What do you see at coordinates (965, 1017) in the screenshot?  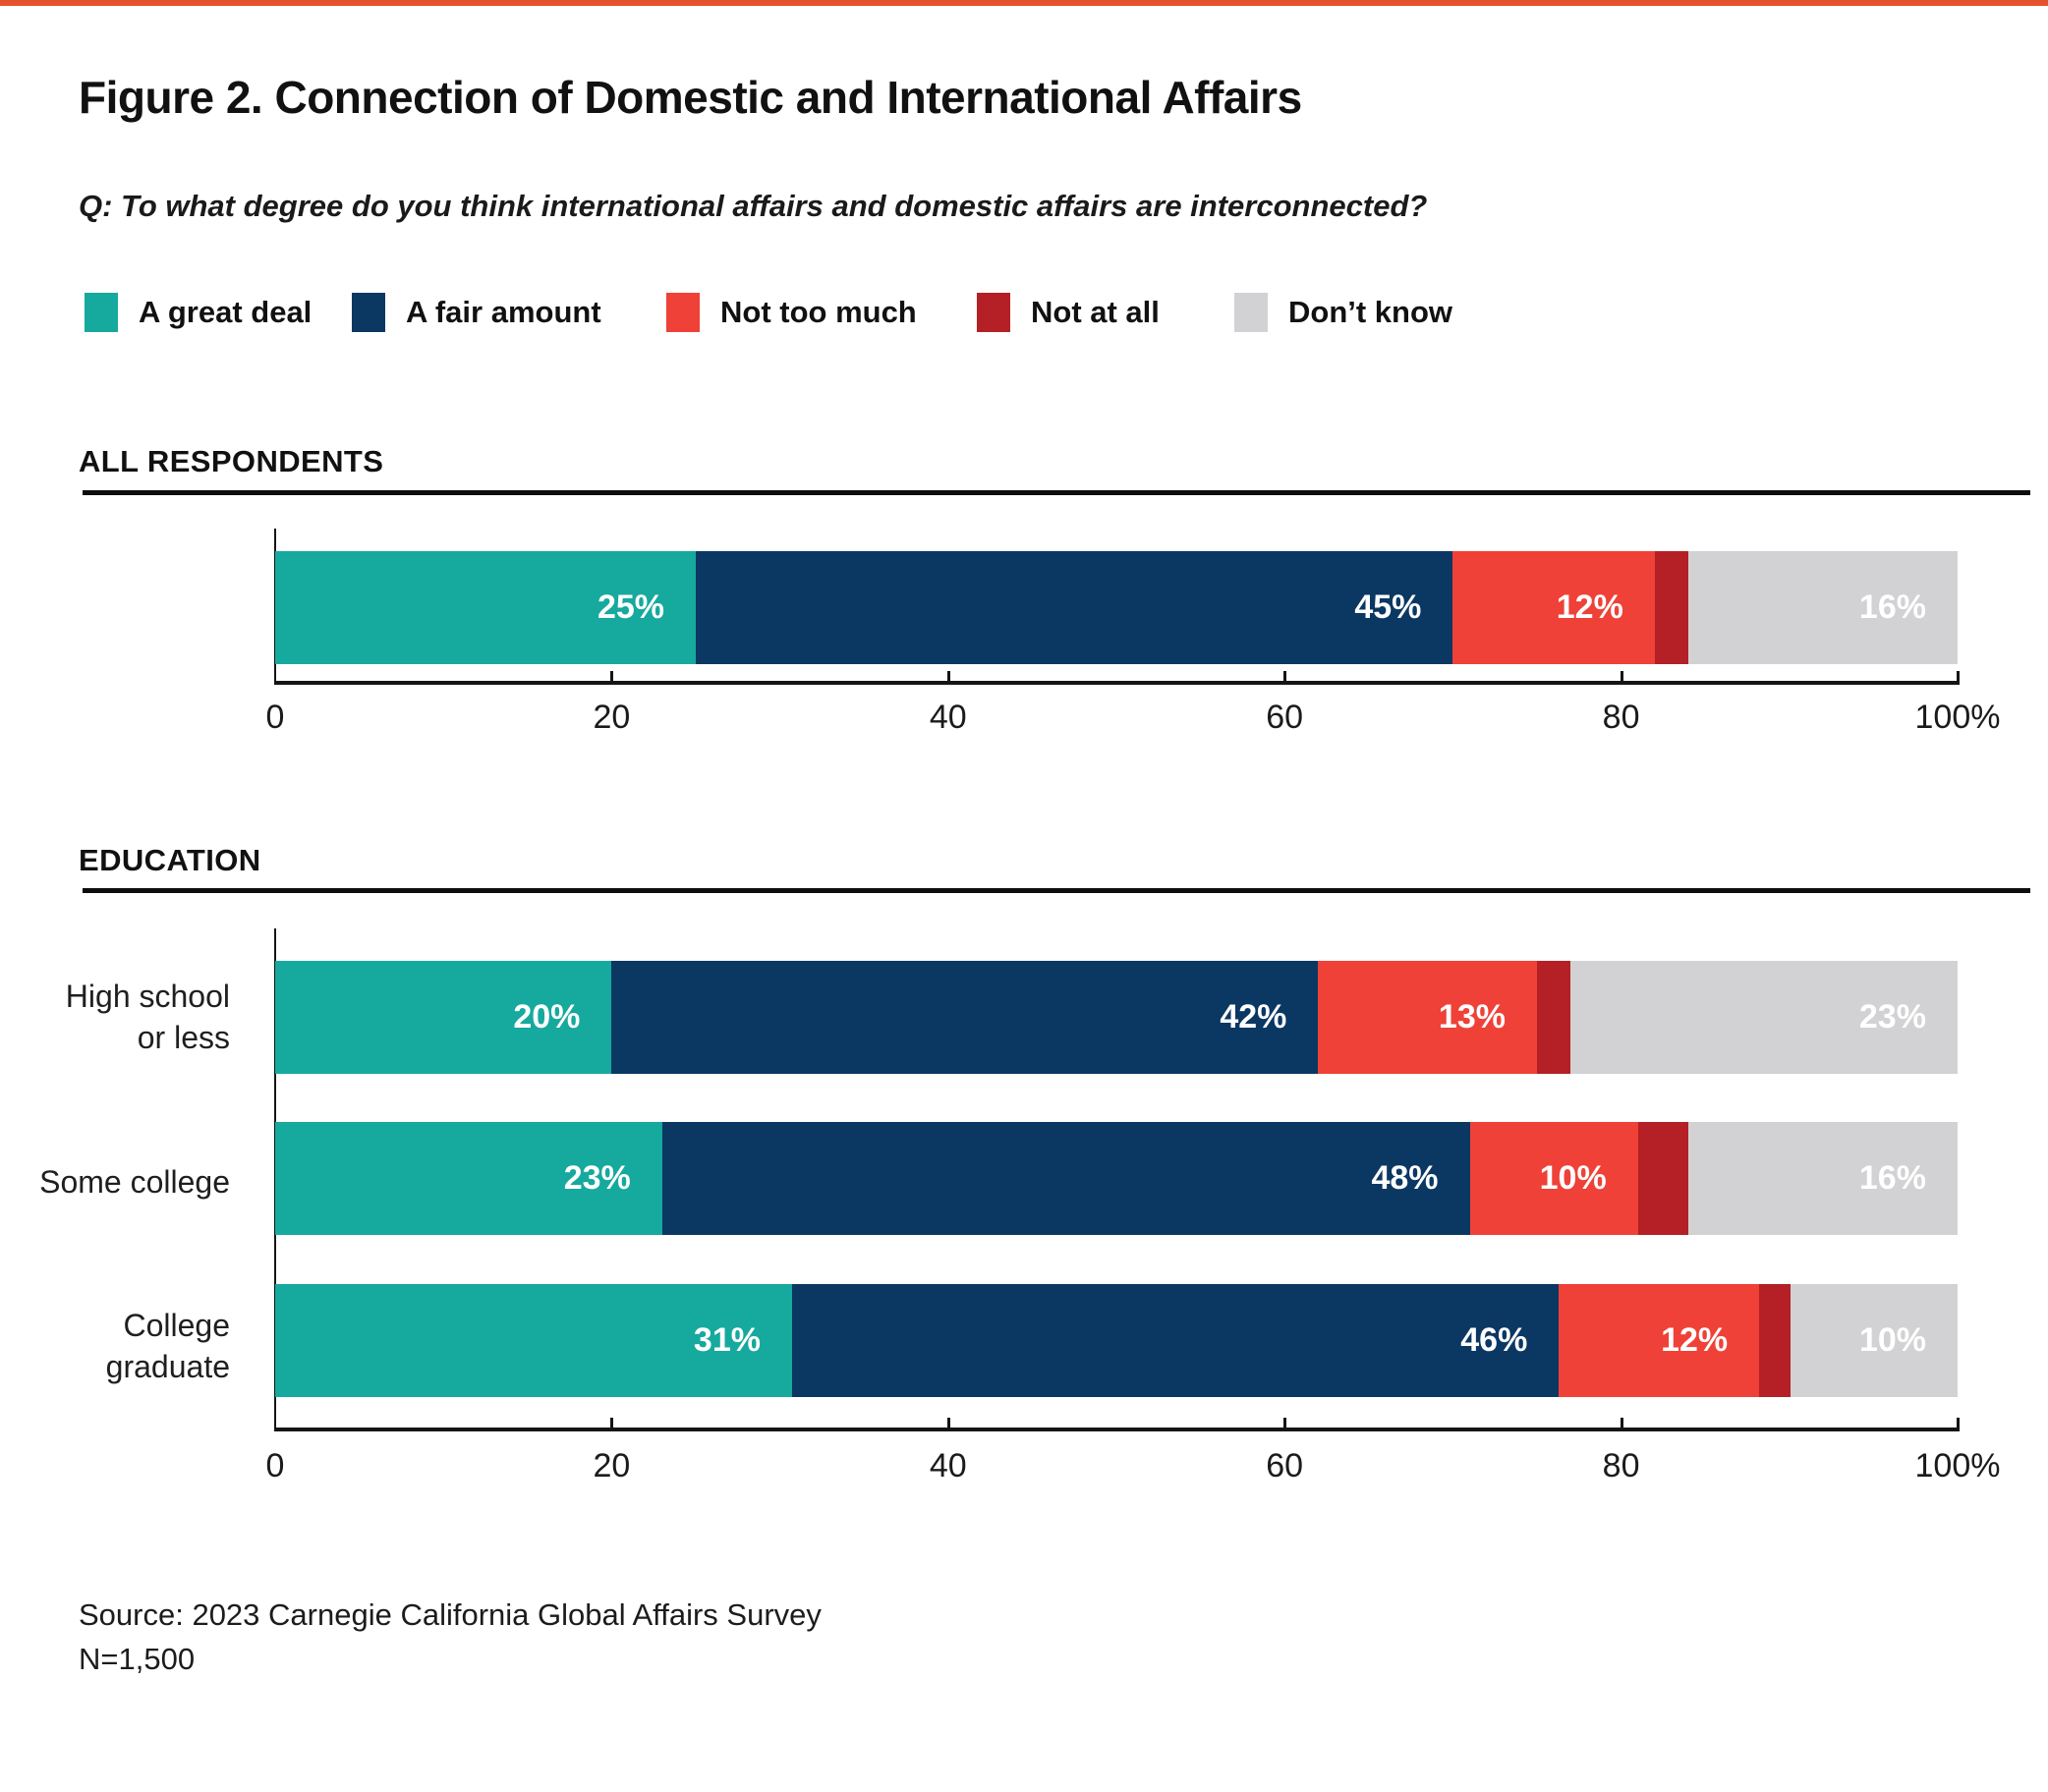 I see `bar-segment: 42%` at bounding box center [965, 1017].